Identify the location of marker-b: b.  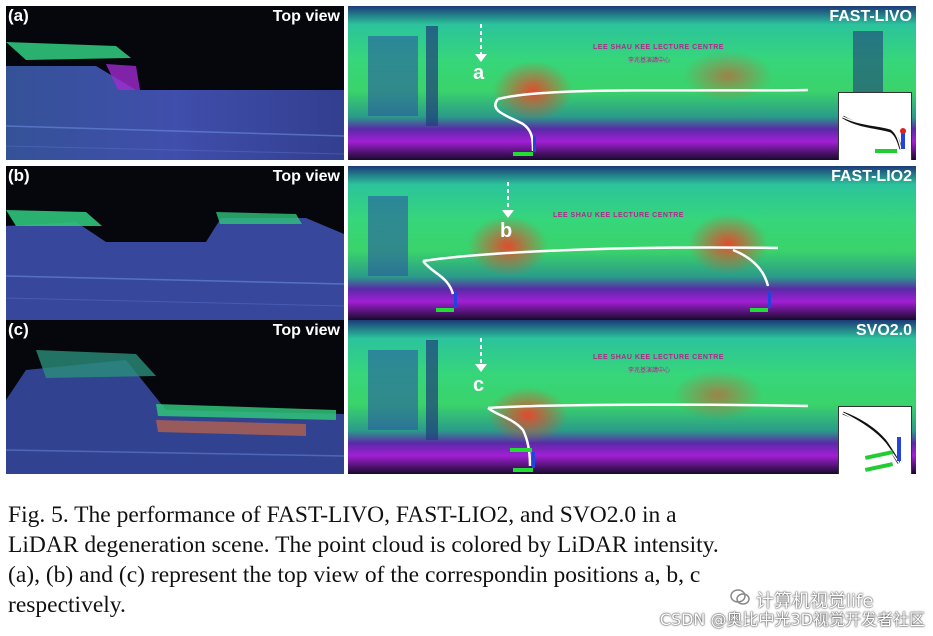
(506, 231).